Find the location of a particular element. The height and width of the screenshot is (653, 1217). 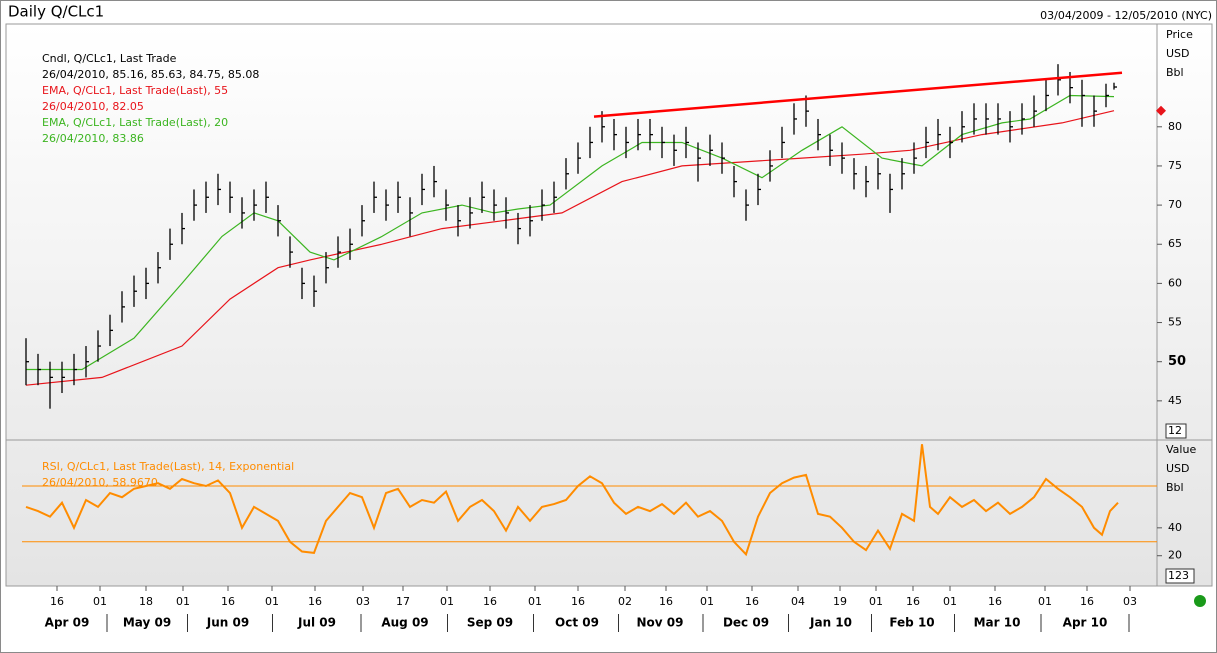

scale-box-label: 12 is located at coordinates (1175, 430).